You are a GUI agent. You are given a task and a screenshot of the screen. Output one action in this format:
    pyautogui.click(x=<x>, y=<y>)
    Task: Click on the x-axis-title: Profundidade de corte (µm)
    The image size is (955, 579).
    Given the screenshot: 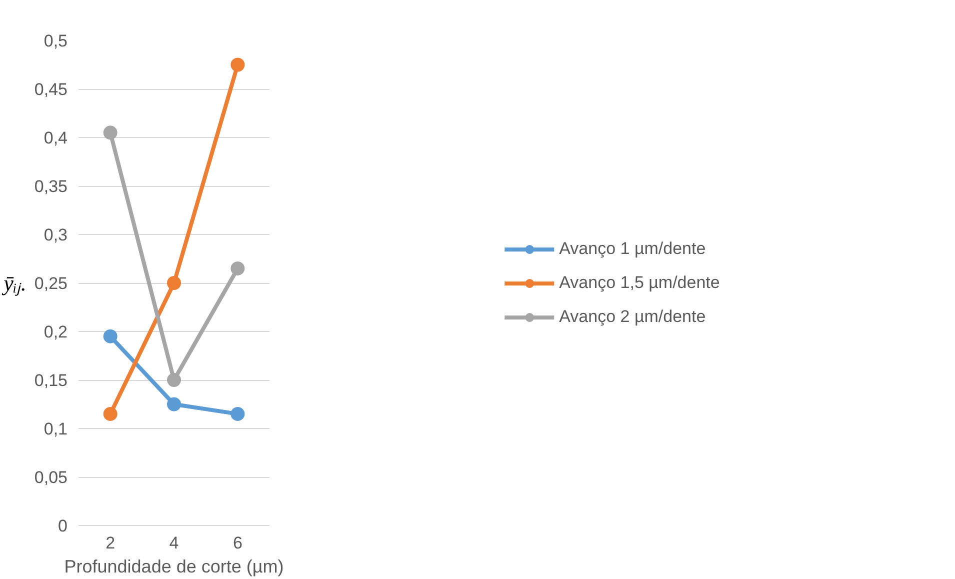 What is the action you would take?
    pyautogui.click(x=174, y=566)
    